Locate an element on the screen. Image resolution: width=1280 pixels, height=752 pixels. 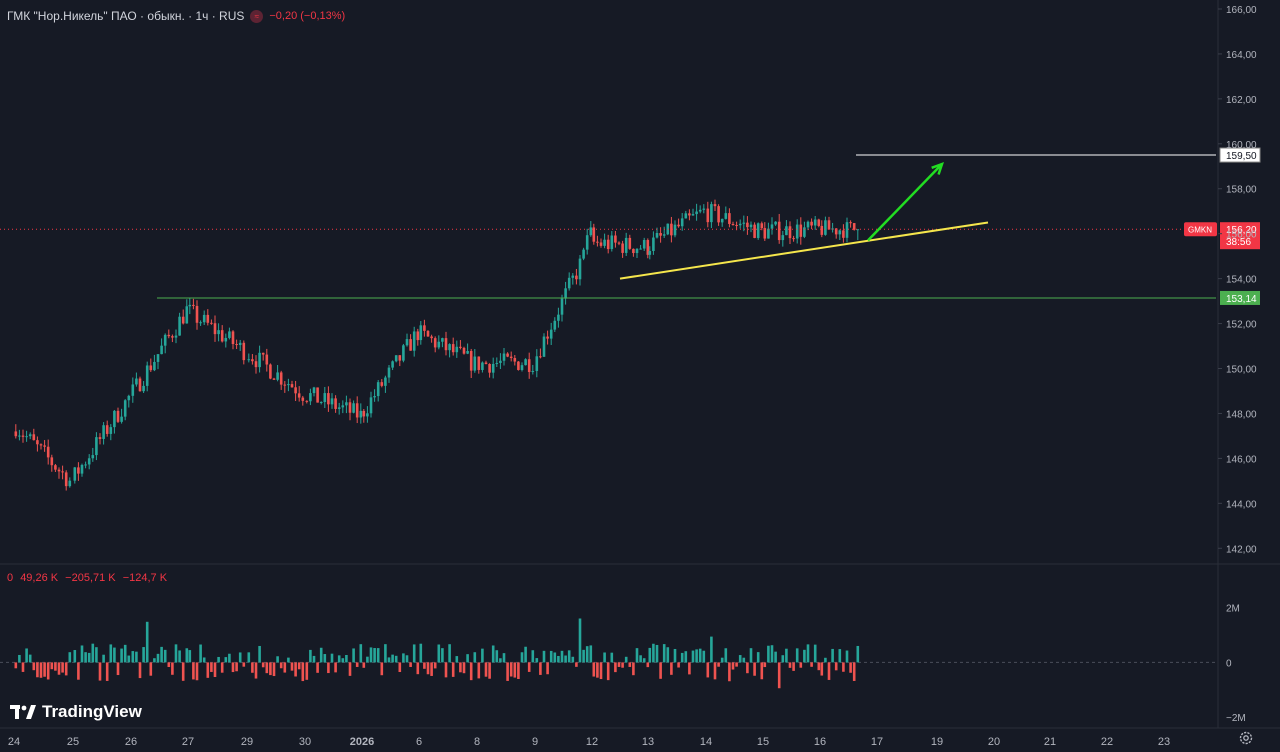
gear-icon is located at coordinates (1246, 738).